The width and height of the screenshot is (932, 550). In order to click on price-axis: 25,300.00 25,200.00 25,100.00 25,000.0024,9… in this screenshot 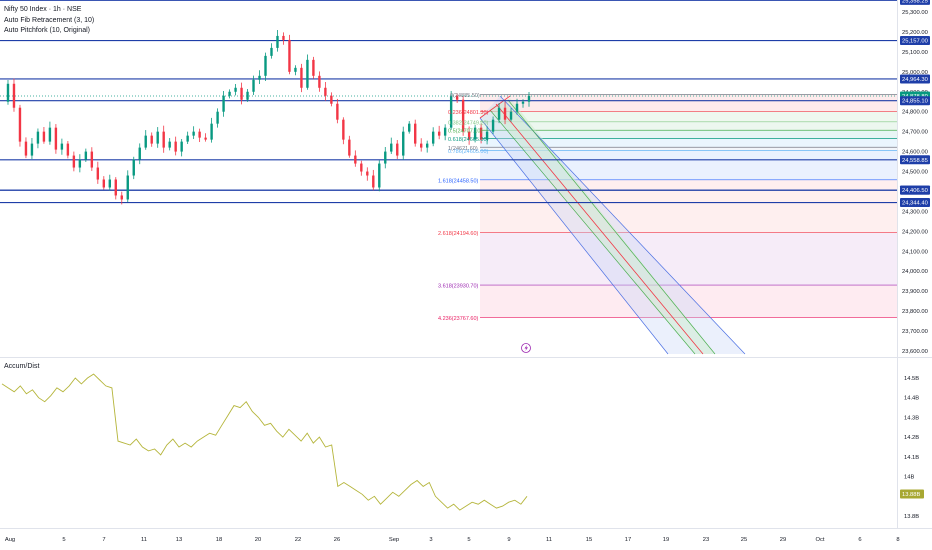, I will do `click(915, 177)`.